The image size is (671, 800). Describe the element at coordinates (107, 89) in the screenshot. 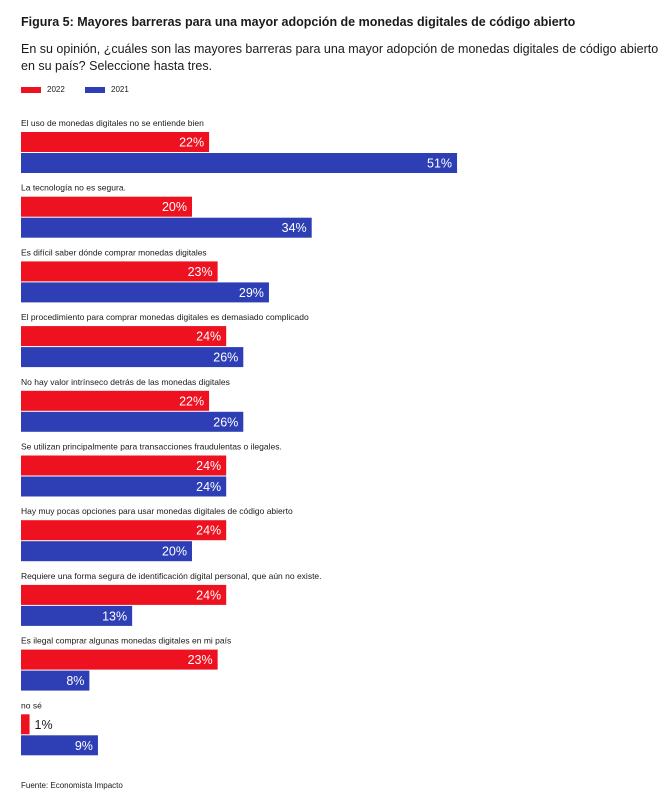

I see `legend-item-2021: 2021` at that location.